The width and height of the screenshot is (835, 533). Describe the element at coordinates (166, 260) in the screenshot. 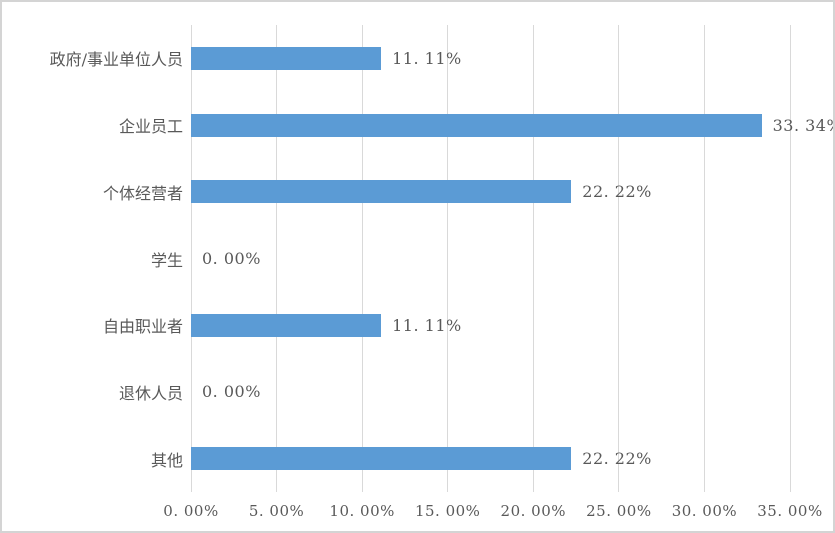

I see `category-label: 学生` at that location.